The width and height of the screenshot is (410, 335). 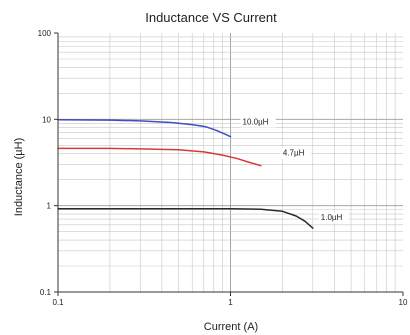 What do you see at coordinates (46, 119) in the screenshot?
I see `y-tick-label: 10` at bounding box center [46, 119].